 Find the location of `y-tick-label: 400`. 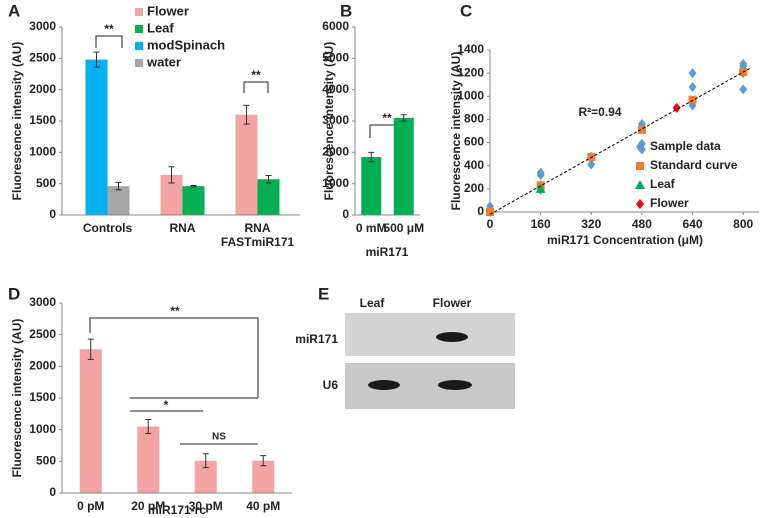

y-tick-label: 400 is located at coordinates (474, 165).